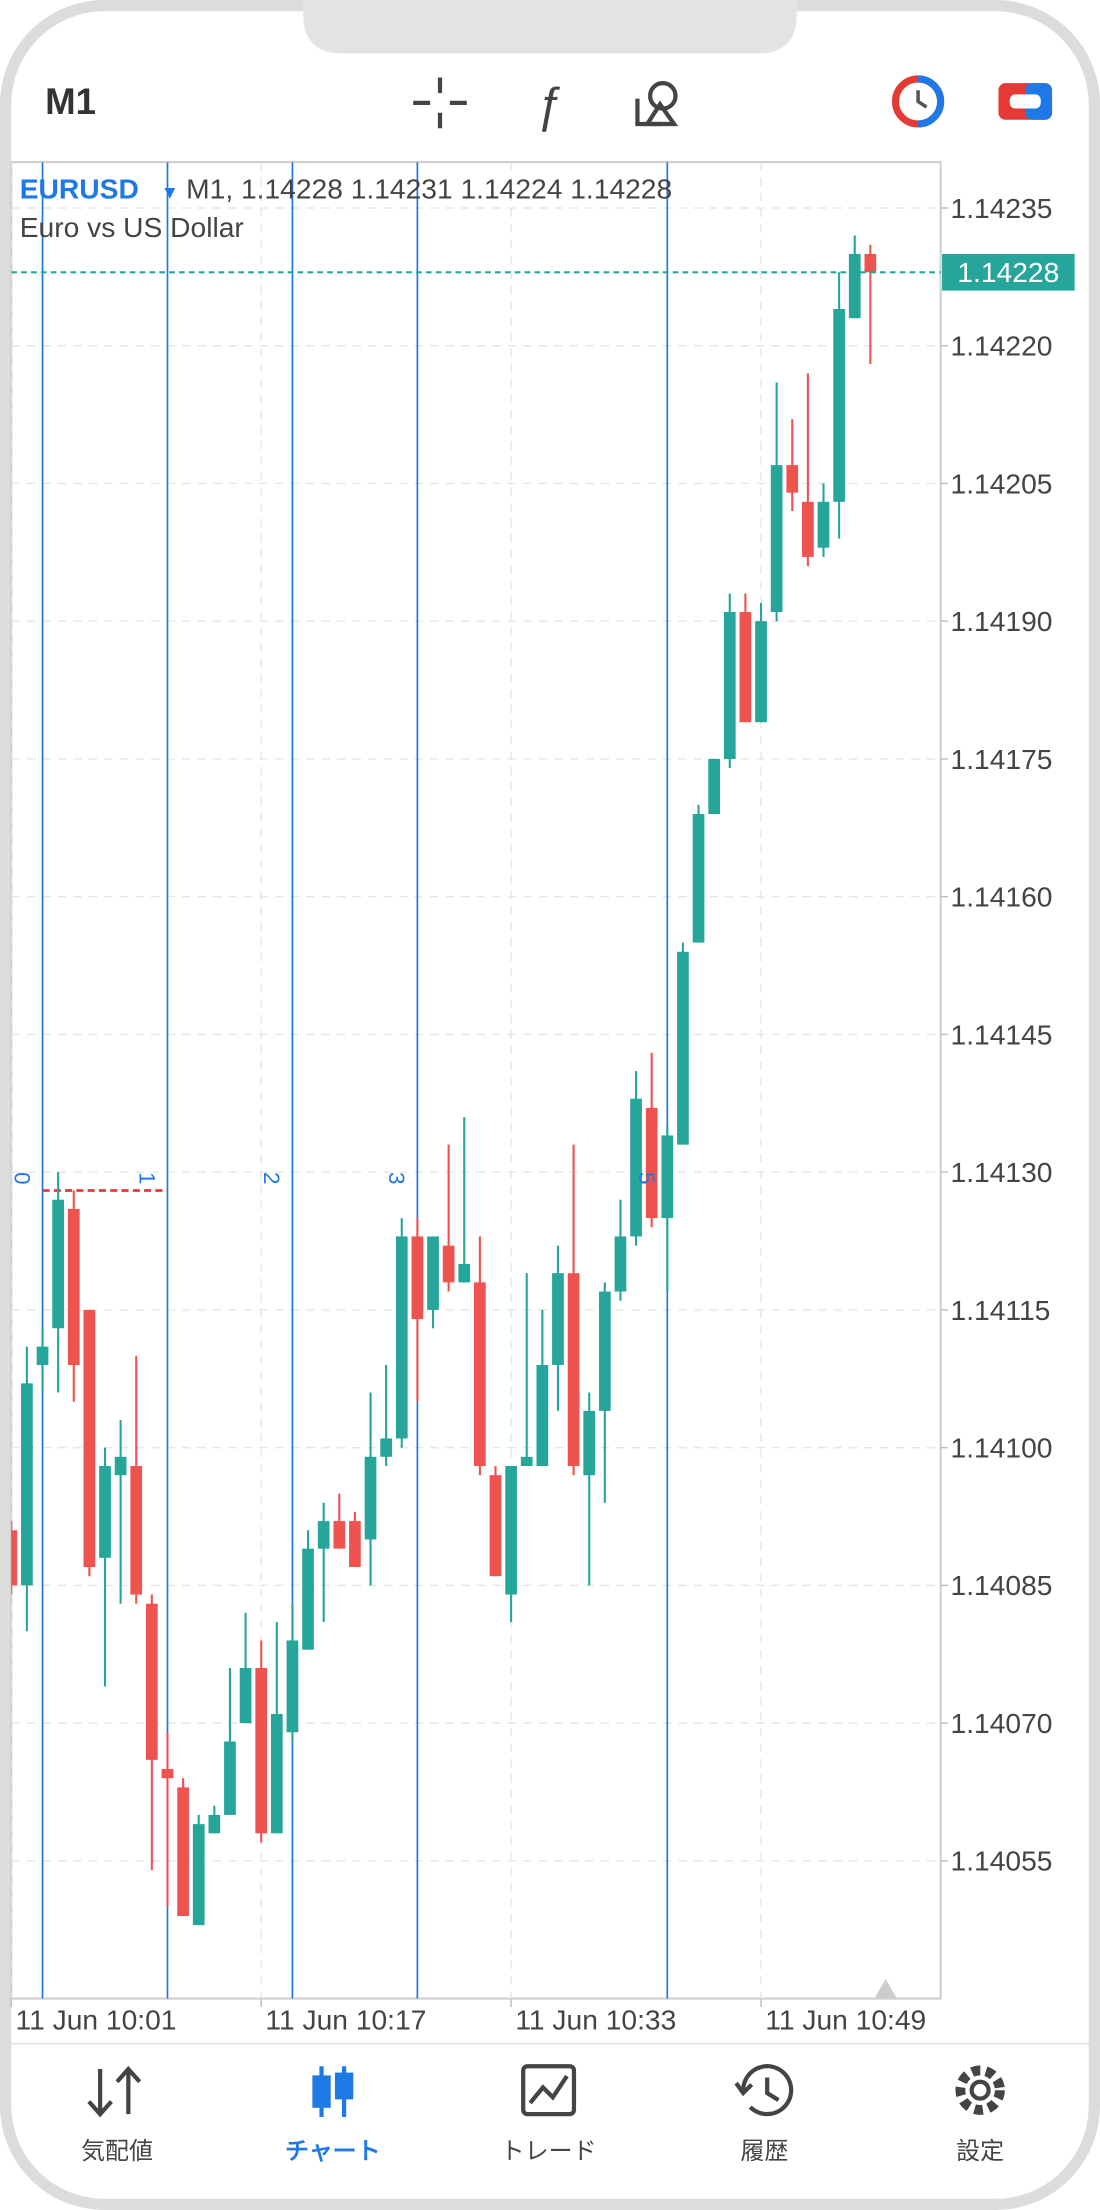 Image resolution: width=1100 pixels, height=2210 pixels. I want to click on nav-label: 履歴, so click(764, 2151).